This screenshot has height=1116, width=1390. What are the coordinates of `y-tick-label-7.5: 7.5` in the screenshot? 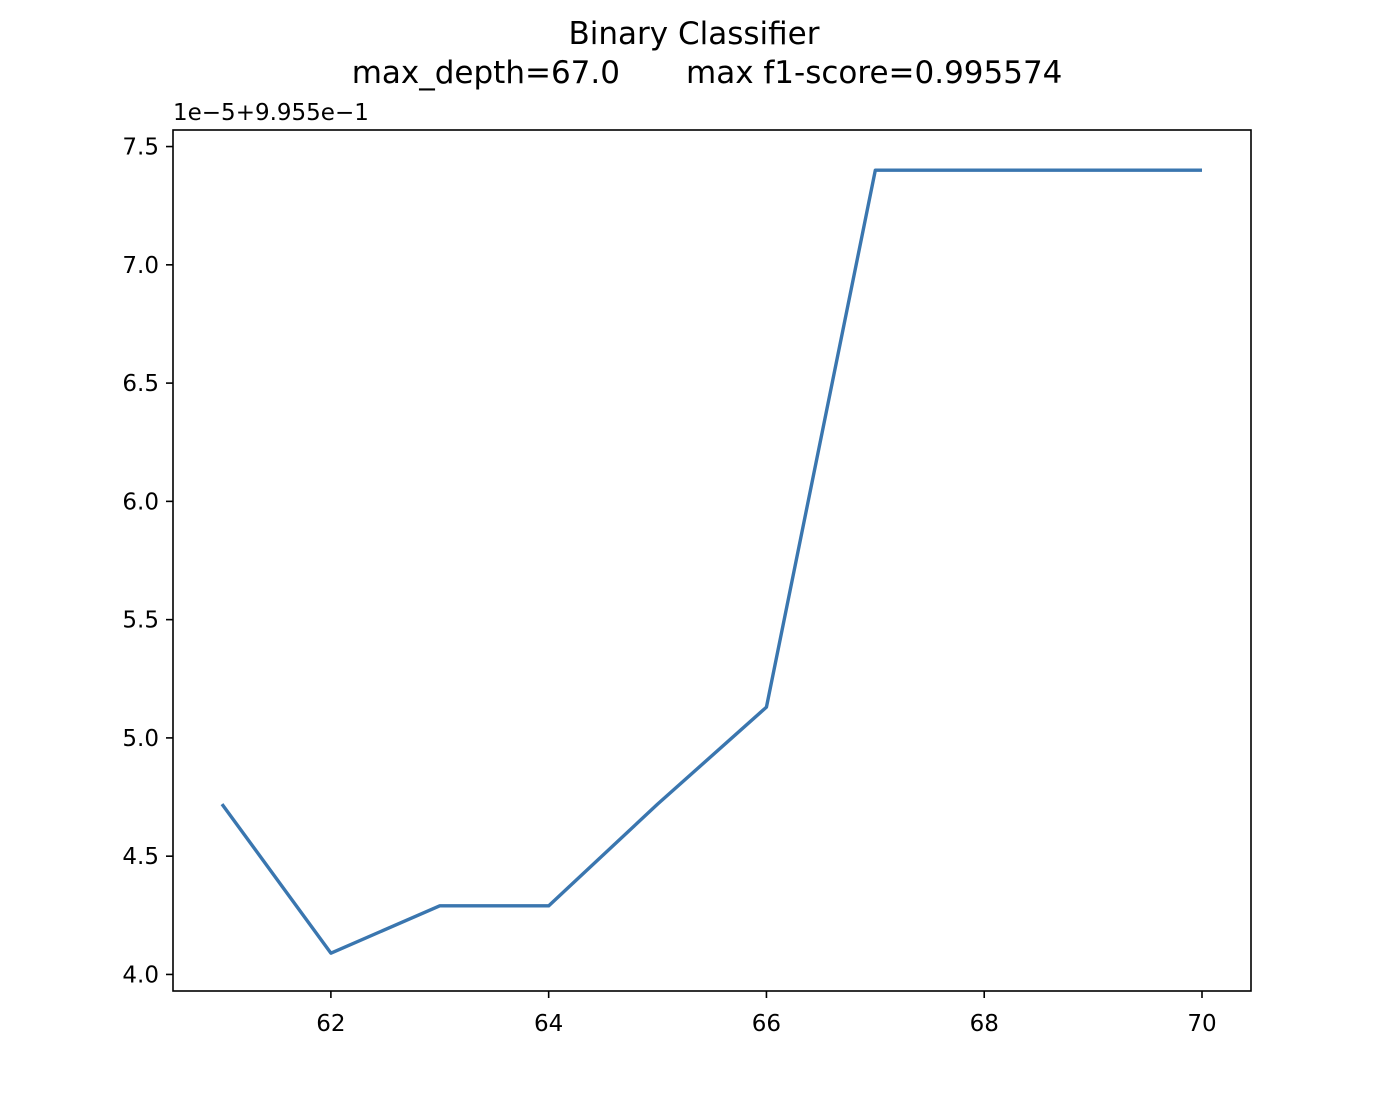 It's located at (140, 148).